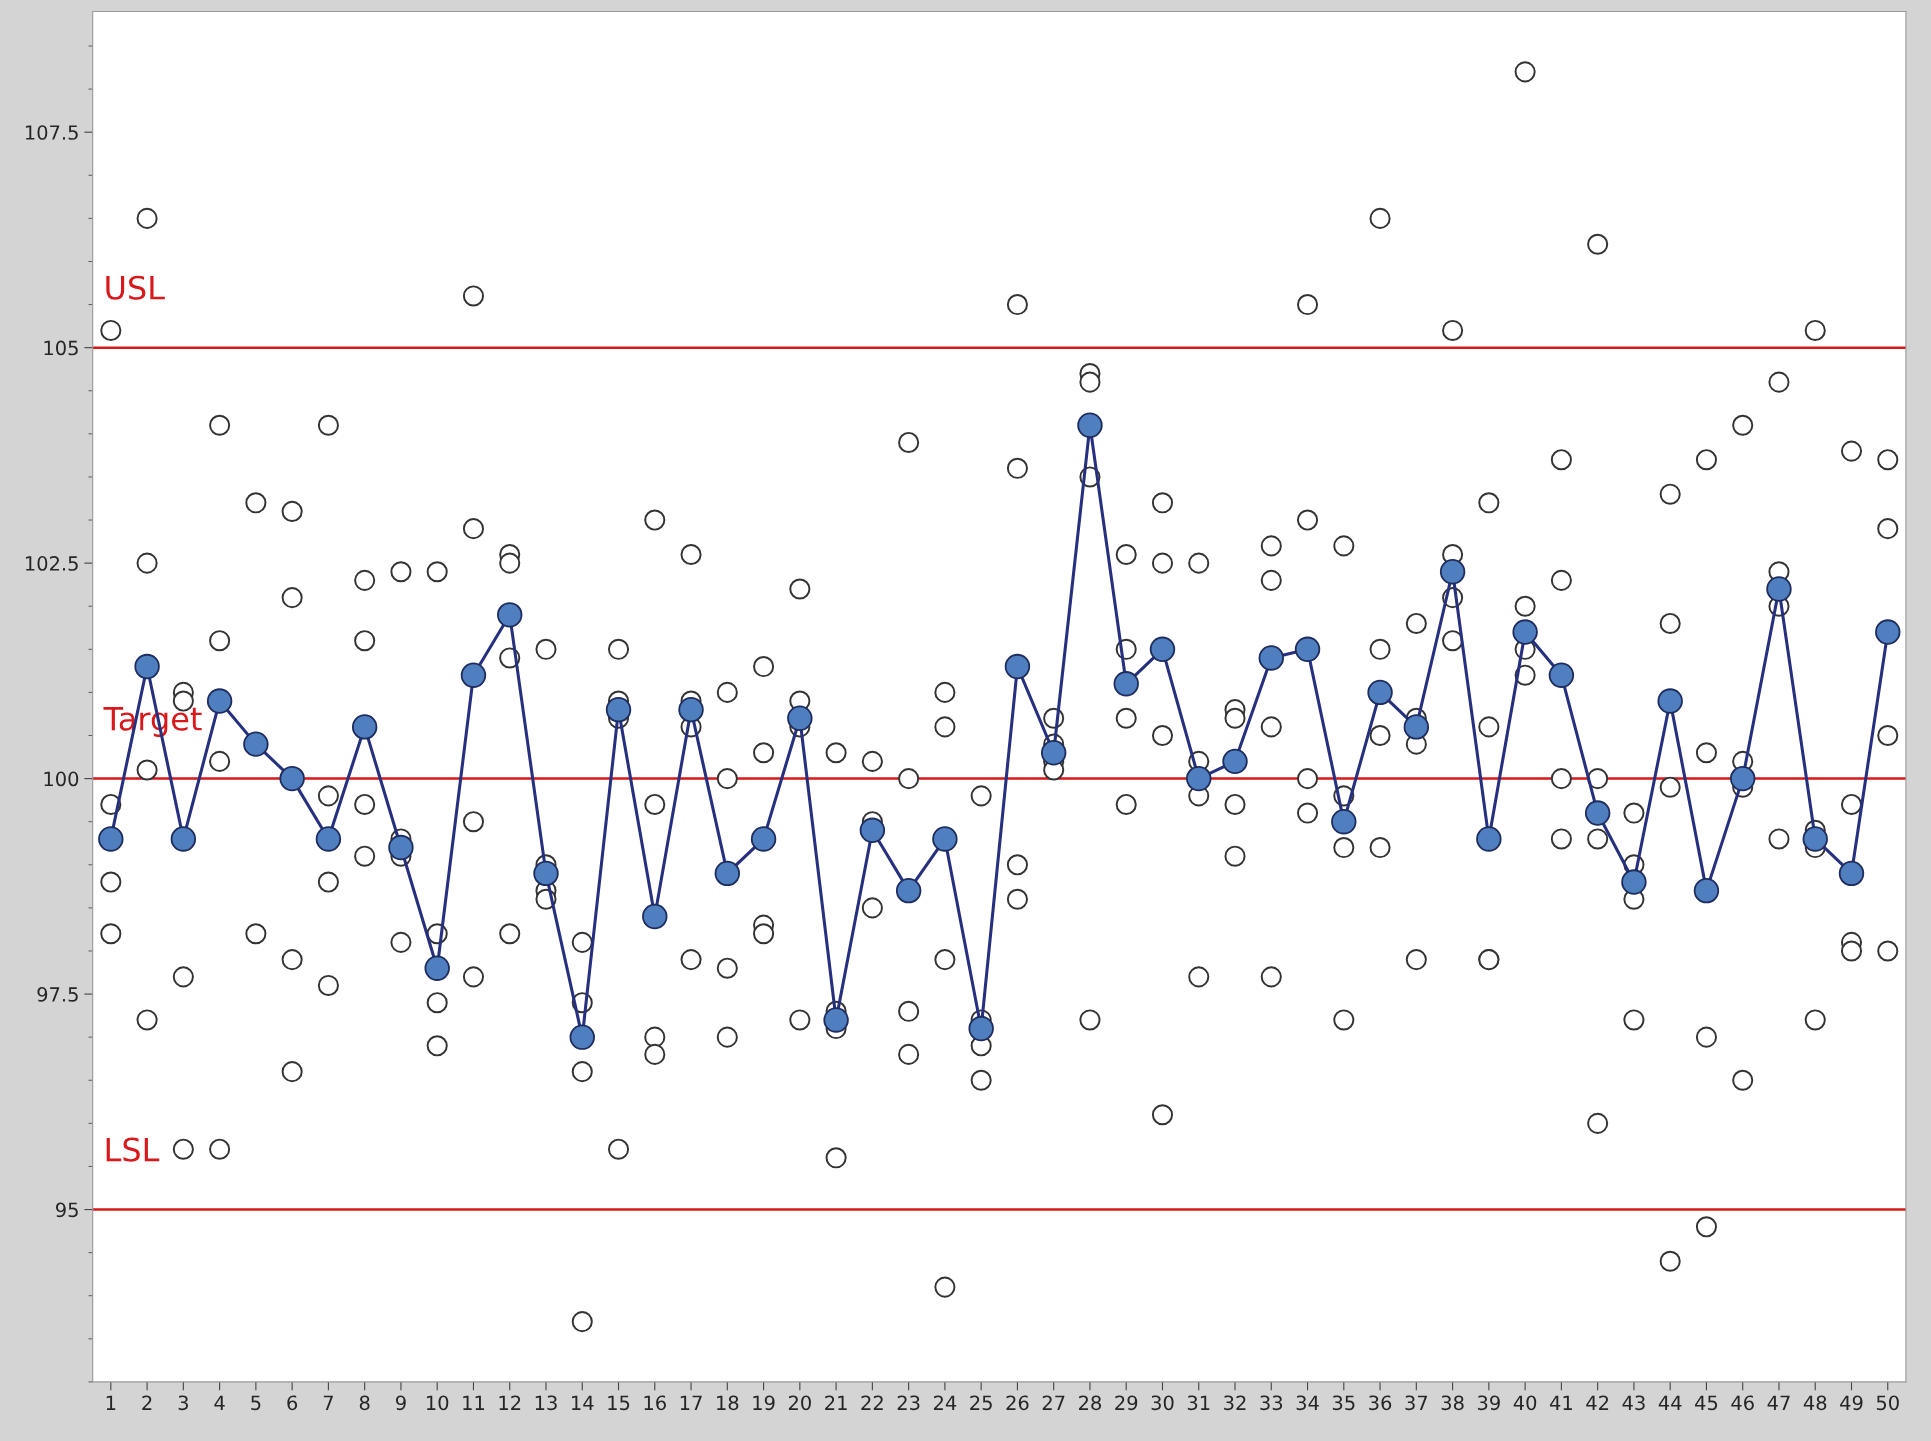 The image size is (1931, 1441). What do you see at coordinates (836, 1402) in the screenshot?
I see `x-tick-label: 21` at bounding box center [836, 1402].